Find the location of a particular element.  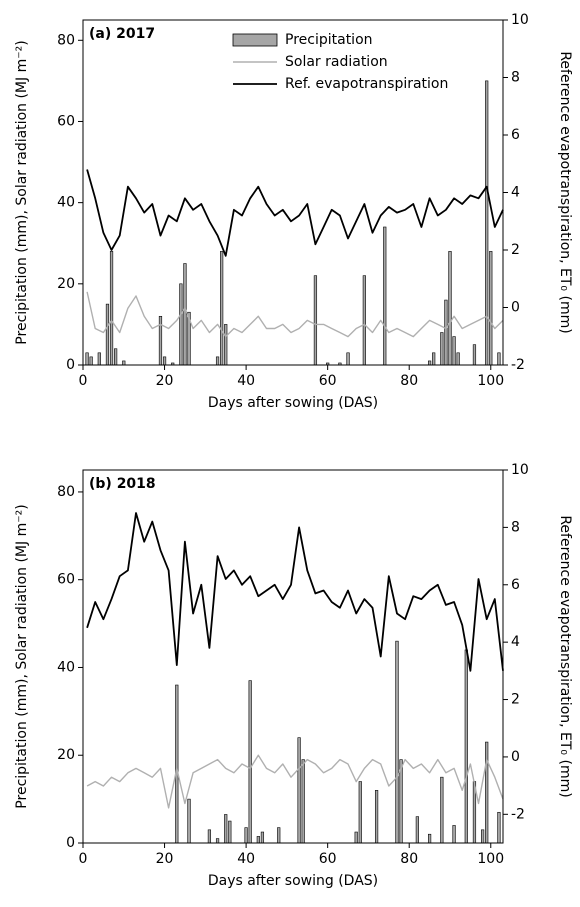

panel-title: (a) 2017 is located at coordinates (122, 34).